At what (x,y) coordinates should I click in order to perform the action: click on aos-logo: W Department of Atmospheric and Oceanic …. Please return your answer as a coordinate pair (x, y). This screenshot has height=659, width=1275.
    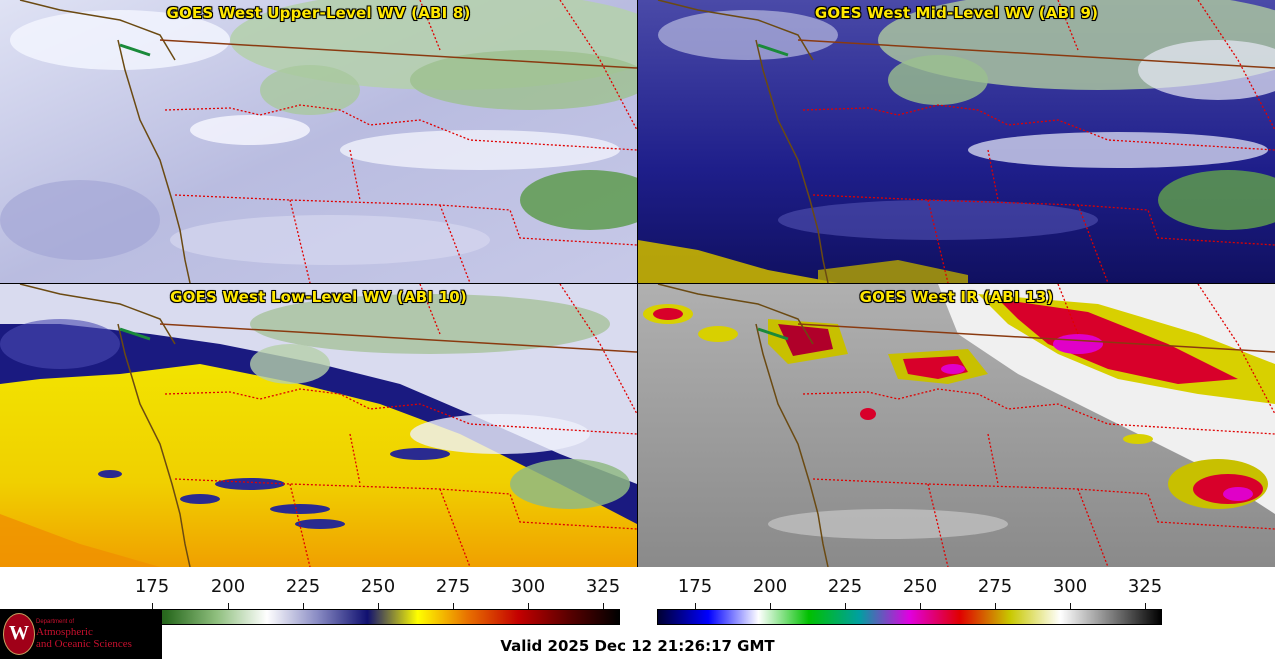
    Looking at the image, I should click on (81, 634).